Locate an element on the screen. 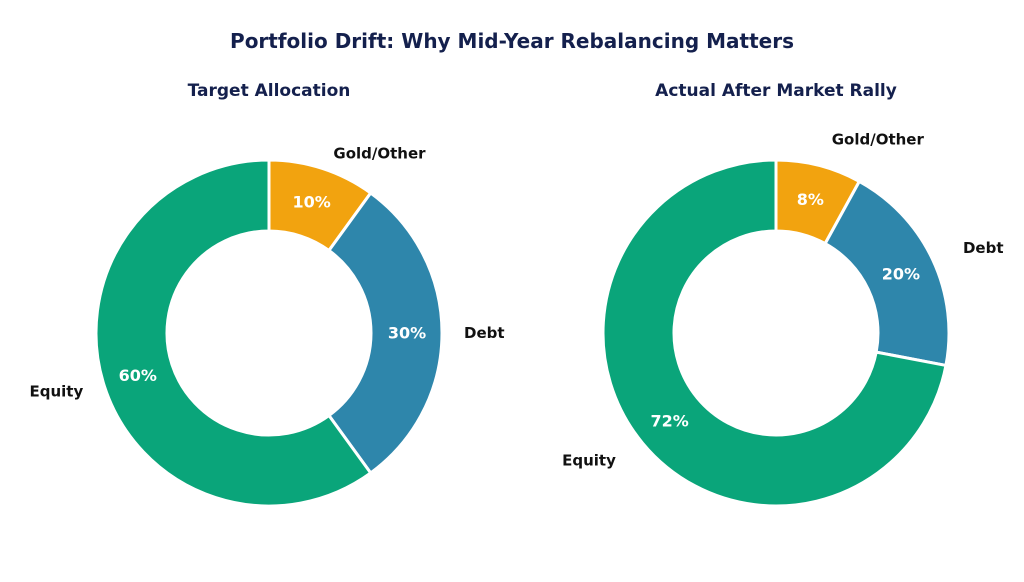 The height and width of the screenshot is (582, 1024). pct-label-gold-other: 10% is located at coordinates (311, 201).